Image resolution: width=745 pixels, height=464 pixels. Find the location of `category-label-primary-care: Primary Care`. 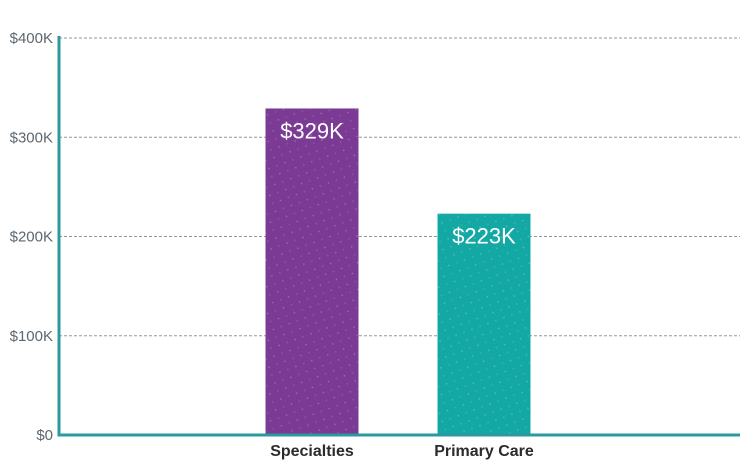

category-label-primary-care: Primary Care is located at coordinates (484, 451).